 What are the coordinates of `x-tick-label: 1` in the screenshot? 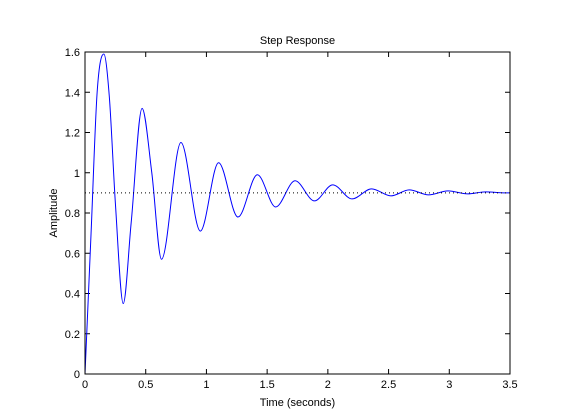 It's located at (206, 385).